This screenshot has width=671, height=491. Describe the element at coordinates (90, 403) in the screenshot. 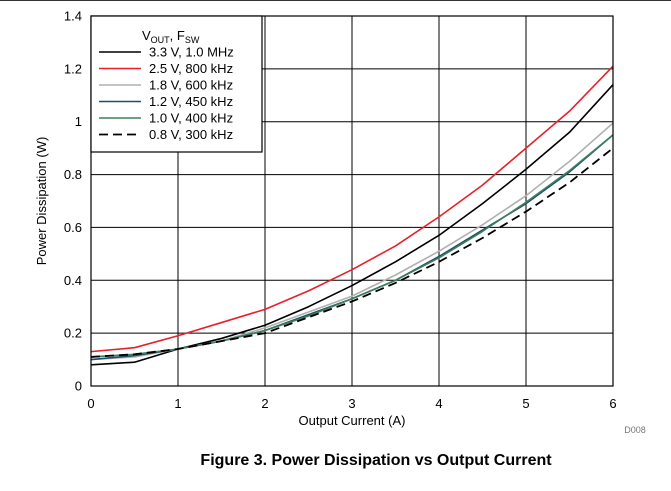

I see `x-tick-label: 0` at that location.